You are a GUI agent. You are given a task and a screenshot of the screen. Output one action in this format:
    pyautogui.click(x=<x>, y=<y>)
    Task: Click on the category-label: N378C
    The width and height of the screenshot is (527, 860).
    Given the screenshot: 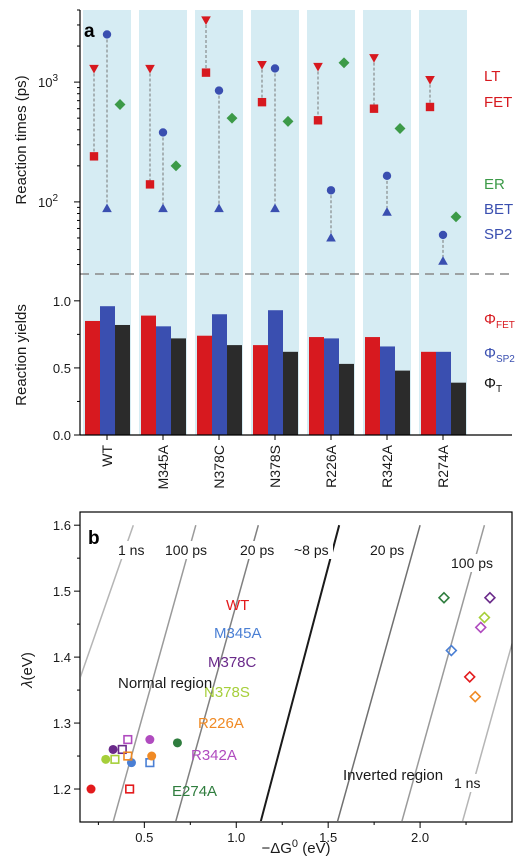 What is the action you would take?
    pyautogui.click(x=219, y=467)
    